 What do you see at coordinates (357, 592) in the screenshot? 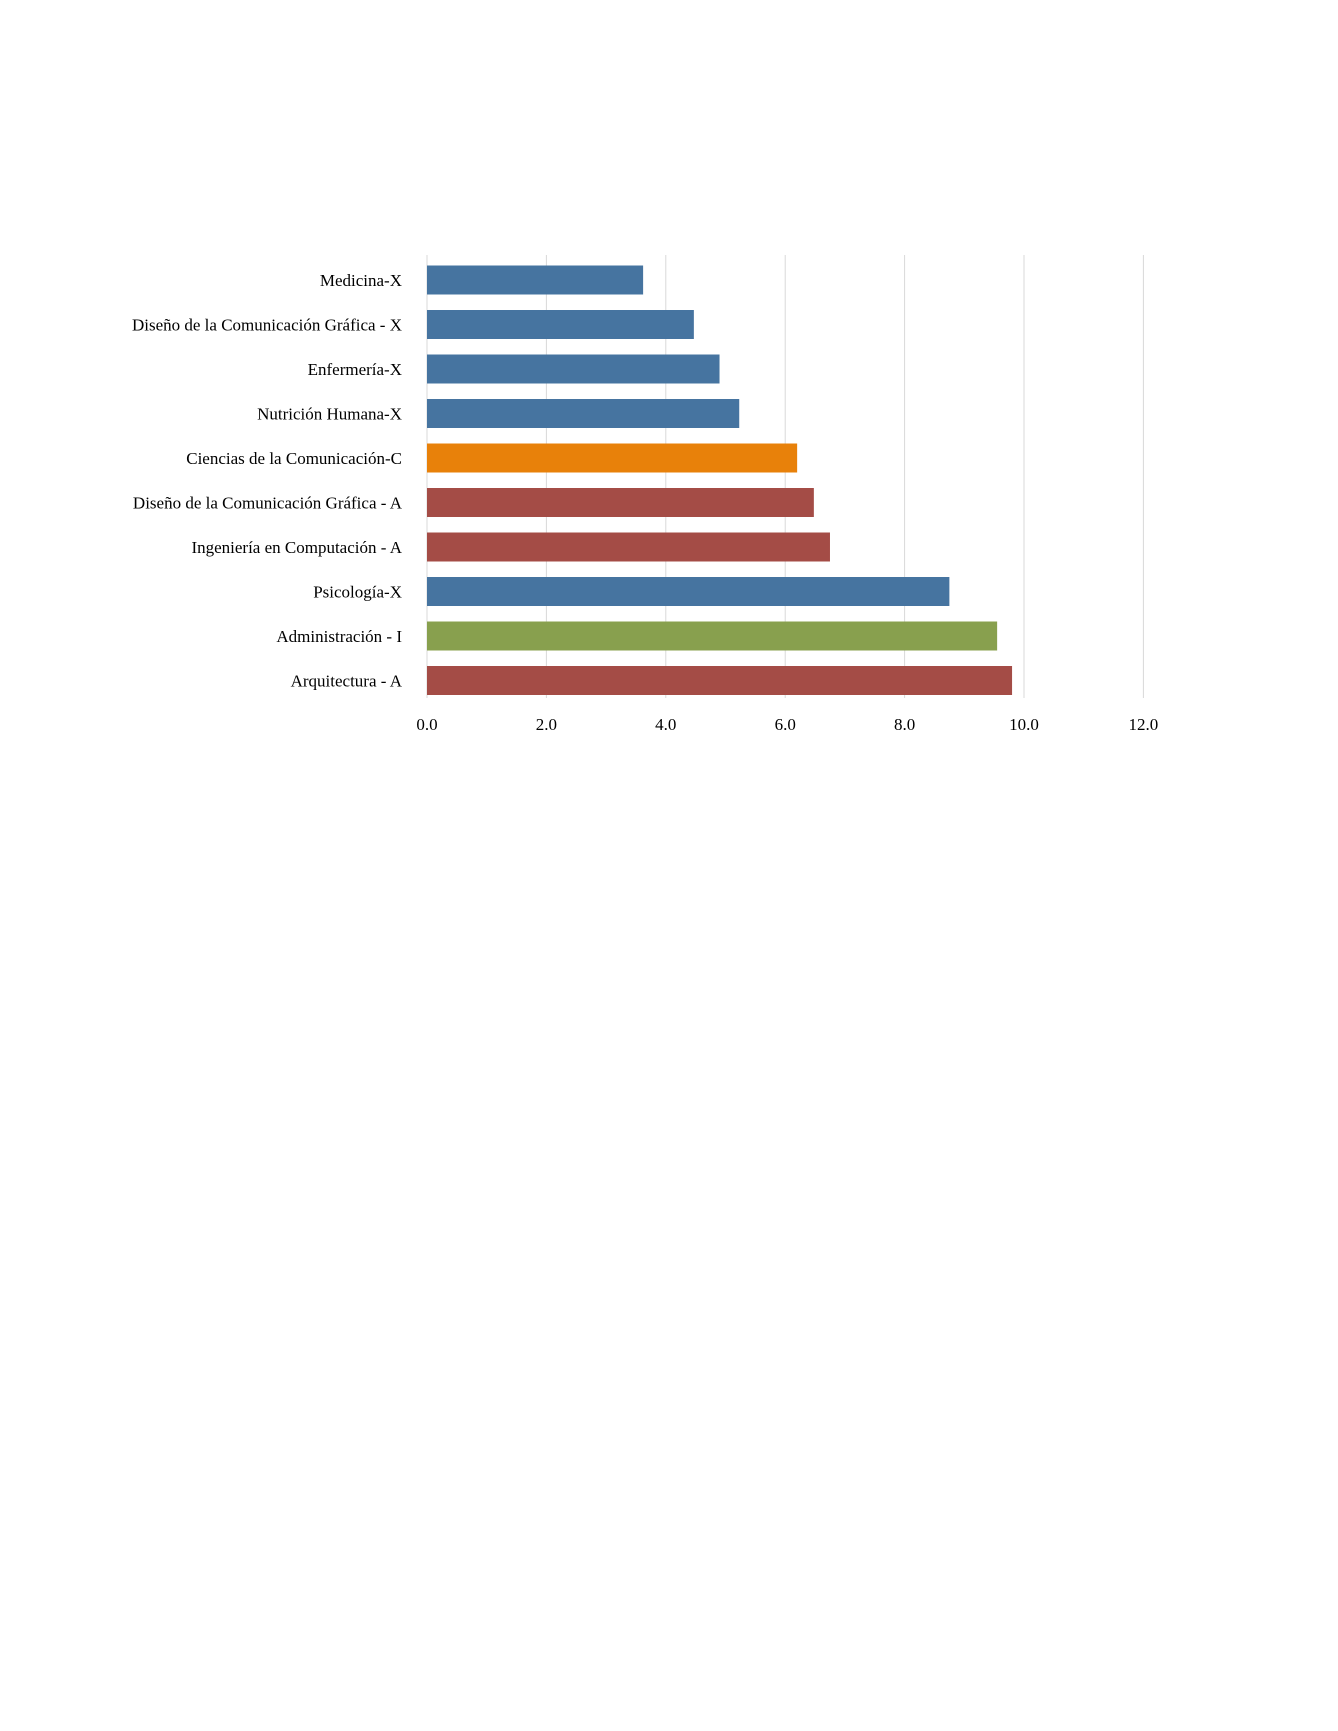
I see `category-label: Psicología-X` at bounding box center [357, 592].